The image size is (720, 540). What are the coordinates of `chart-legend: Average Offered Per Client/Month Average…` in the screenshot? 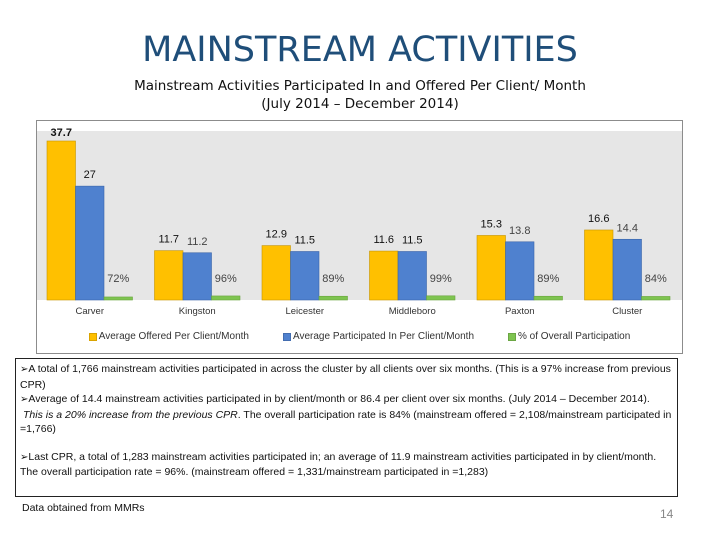 It's located at (359, 336).